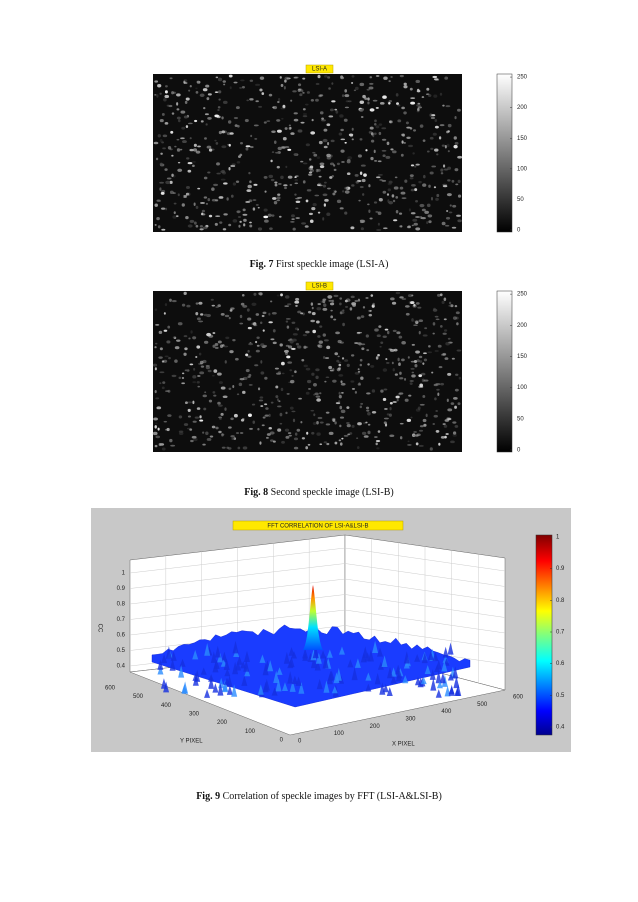  Describe the element at coordinates (375, 727) in the screenshot. I see `x-tick-label: 200` at that location.